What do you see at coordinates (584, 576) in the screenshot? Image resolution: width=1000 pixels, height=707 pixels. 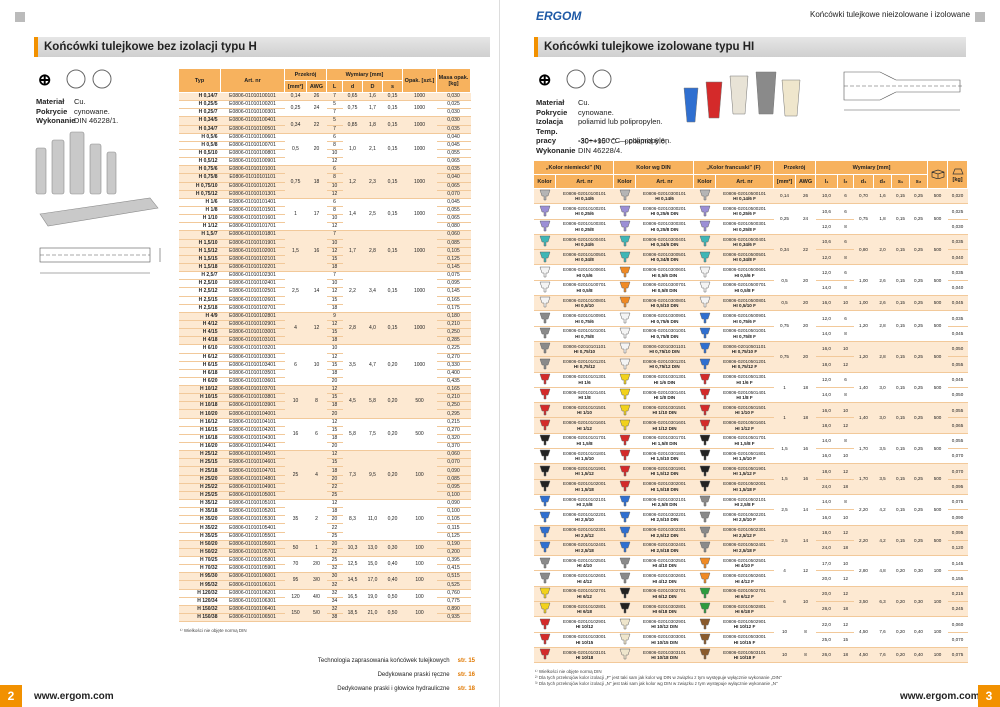 I see `art-number: E0806-02010102601` at bounding box center [584, 576].